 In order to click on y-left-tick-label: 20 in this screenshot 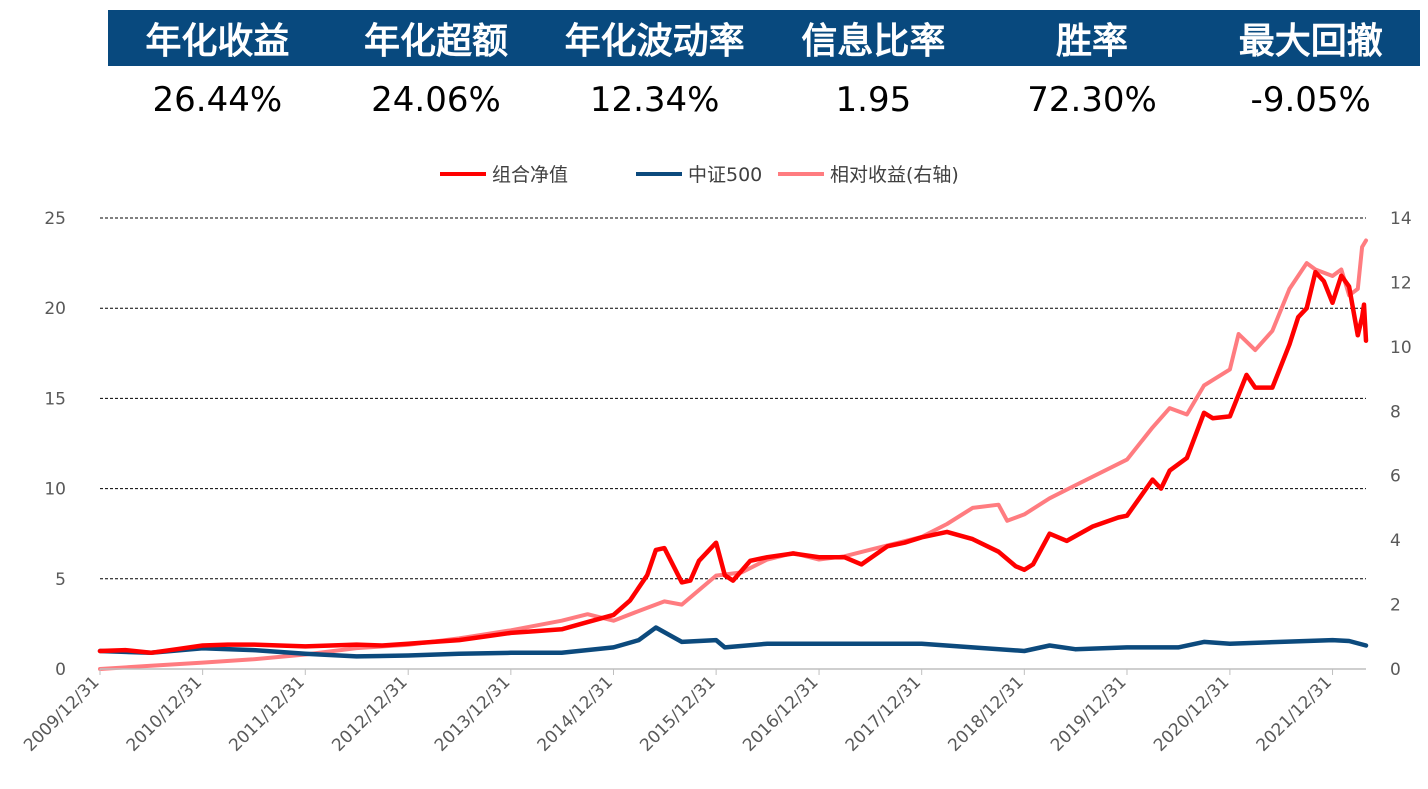, I will do `click(55, 309)`.